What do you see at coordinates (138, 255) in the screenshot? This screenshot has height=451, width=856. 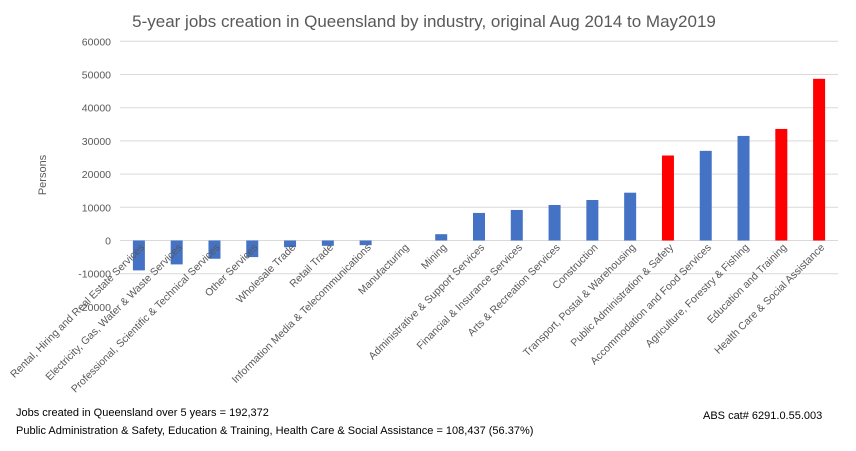 I see `bar-rental-hiring-and-real-estate-services` at bounding box center [138, 255].